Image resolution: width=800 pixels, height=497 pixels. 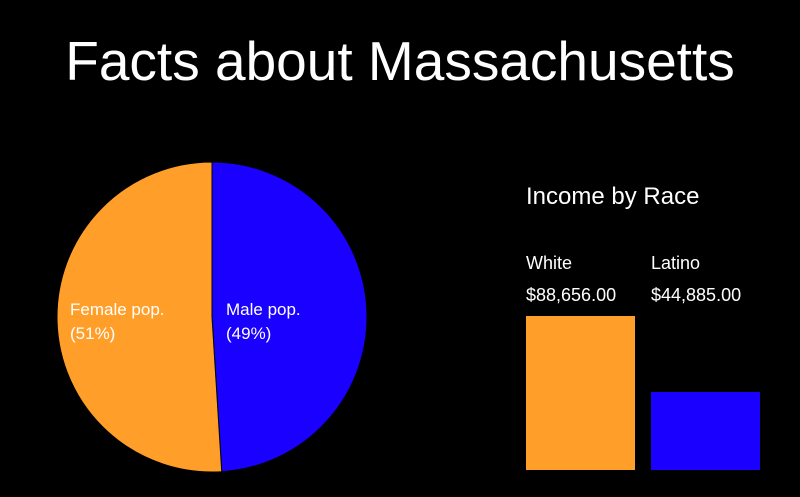 What do you see at coordinates (248, 333) in the screenshot?
I see `pie-pct-male: (49%)` at bounding box center [248, 333].